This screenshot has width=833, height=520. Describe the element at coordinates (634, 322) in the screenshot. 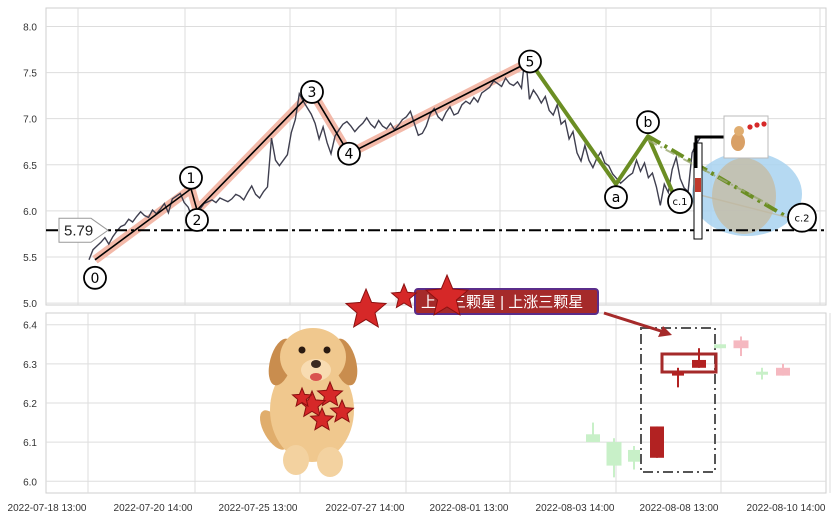

I see `banner-arrow-line` at that location.